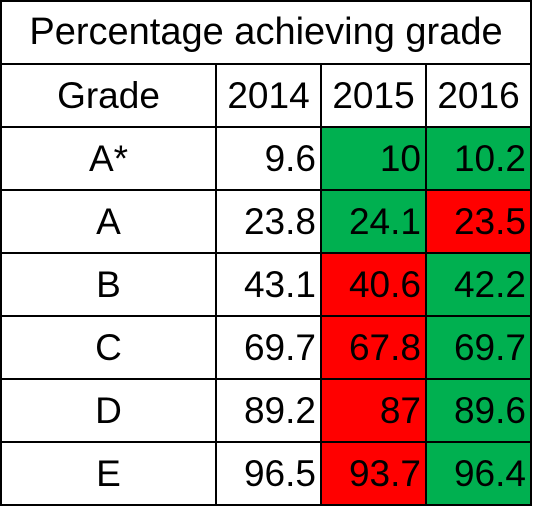  What do you see at coordinates (373, 221) in the screenshot?
I see `value-cell: 24.1` at bounding box center [373, 221].